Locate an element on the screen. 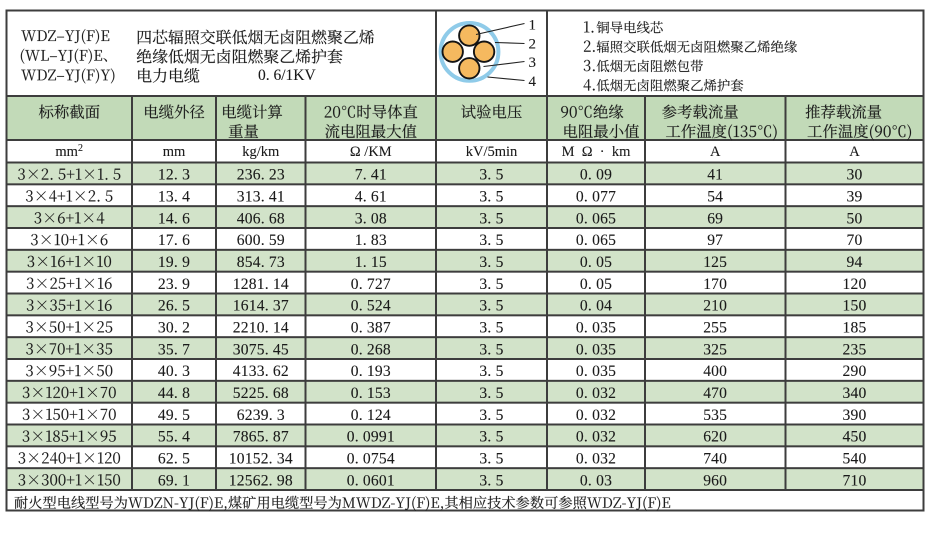 This screenshot has height=552, width=930. svg-text: 170 is located at coordinates (715, 284).